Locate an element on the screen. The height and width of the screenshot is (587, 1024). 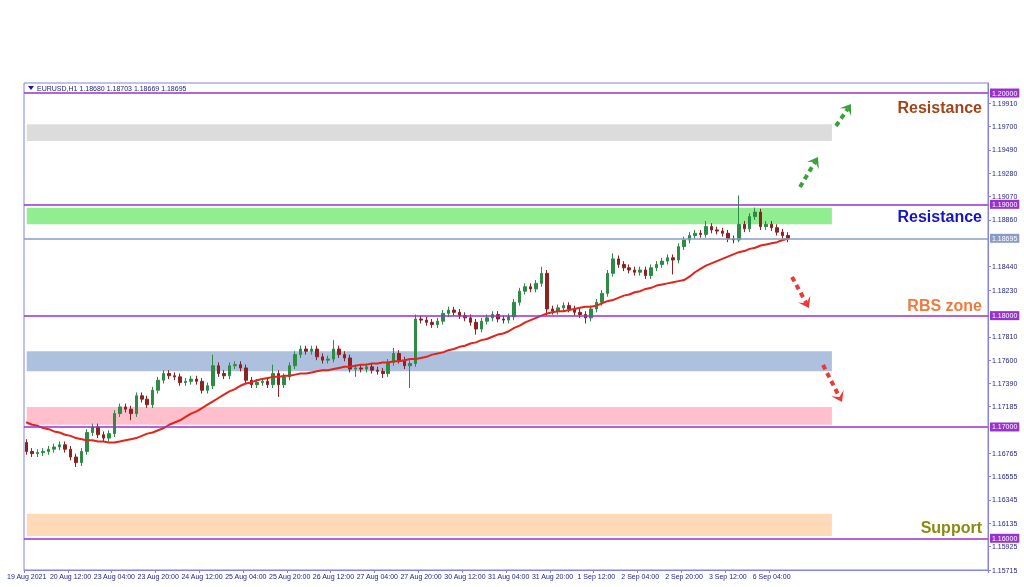
text: RBS zone is located at coordinates (945, 305).